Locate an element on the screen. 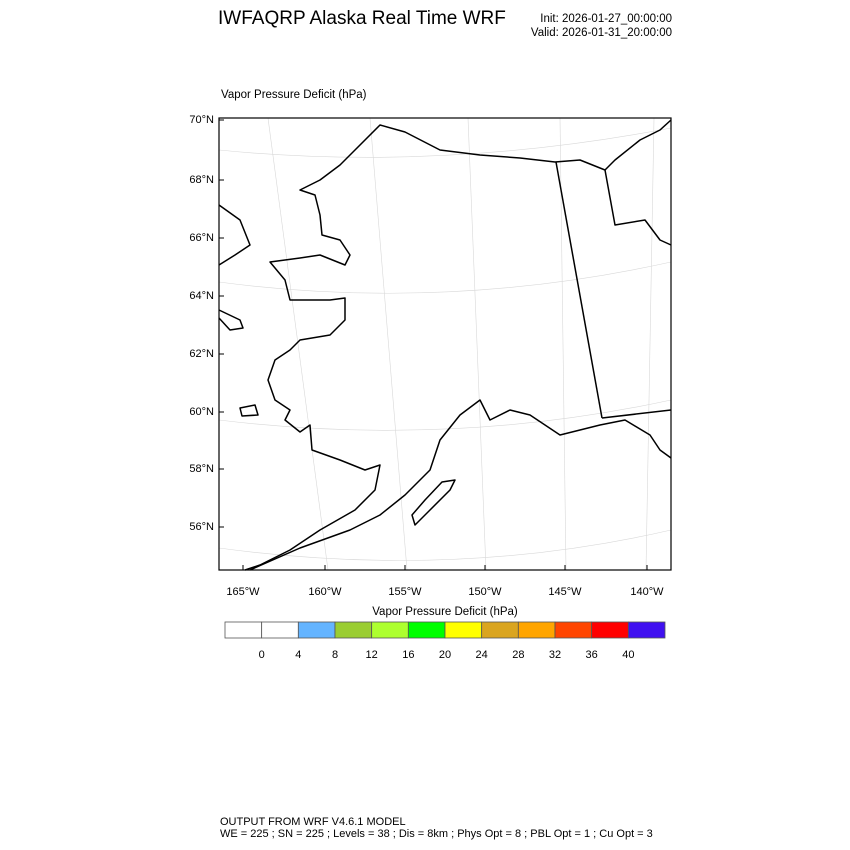 The height and width of the screenshot is (850, 850). colorbar-label: 12 is located at coordinates (371, 655).